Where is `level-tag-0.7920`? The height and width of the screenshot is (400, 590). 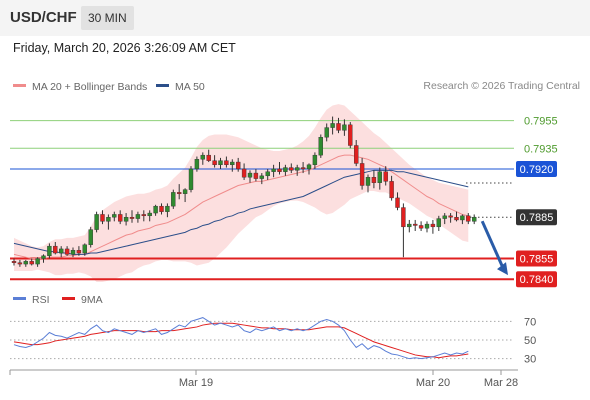
level-tag-0.7920 is located at coordinates (536, 168).